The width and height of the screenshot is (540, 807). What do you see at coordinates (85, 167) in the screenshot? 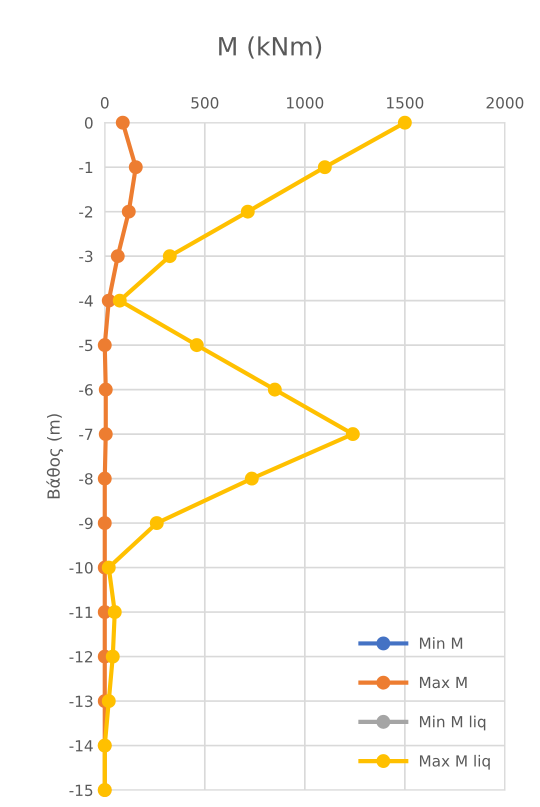
I see `y-tick-label: -1` at bounding box center [85, 167].